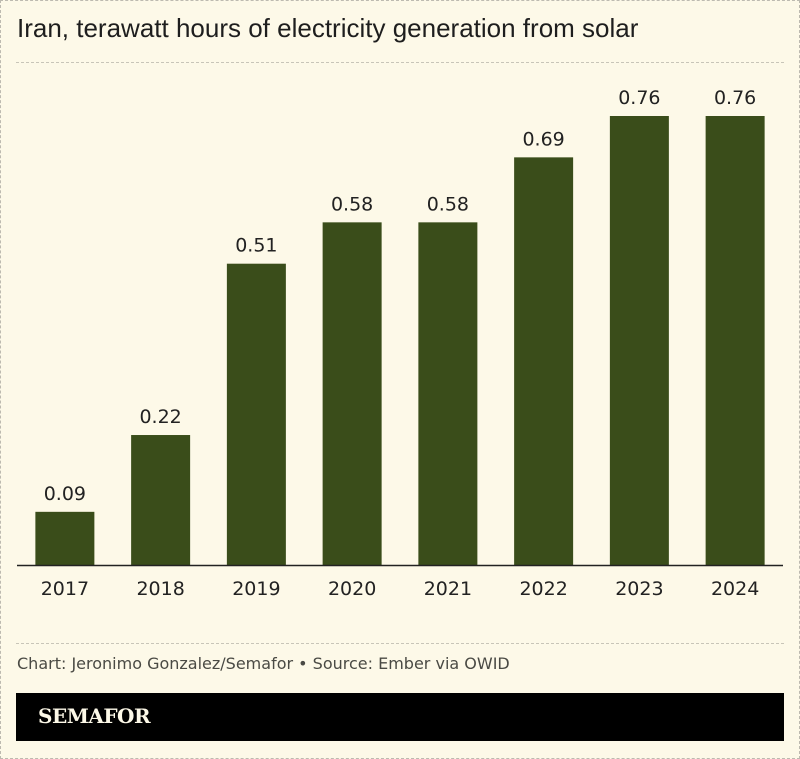 The width and height of the screenshot is (800, 759). Describe the element at coordinates (400, 643) in the screenshot. I see `divider-bottom` at that location.